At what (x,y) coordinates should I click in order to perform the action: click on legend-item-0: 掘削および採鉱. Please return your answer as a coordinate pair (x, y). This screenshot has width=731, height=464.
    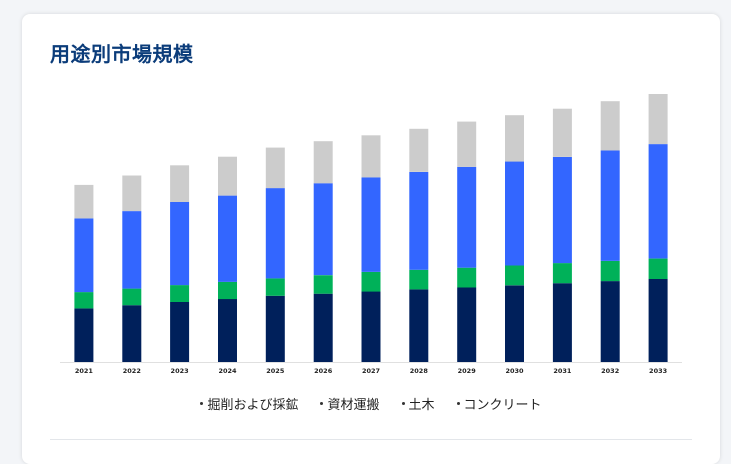
    Looking at the image, I should click on (249, 403).